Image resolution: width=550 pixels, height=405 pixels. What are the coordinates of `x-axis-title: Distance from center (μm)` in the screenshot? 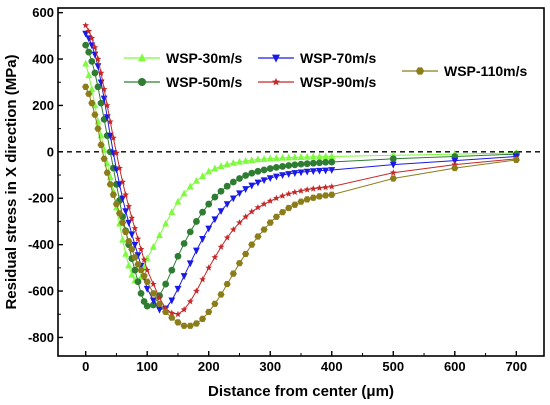 It's located at (301, 391).